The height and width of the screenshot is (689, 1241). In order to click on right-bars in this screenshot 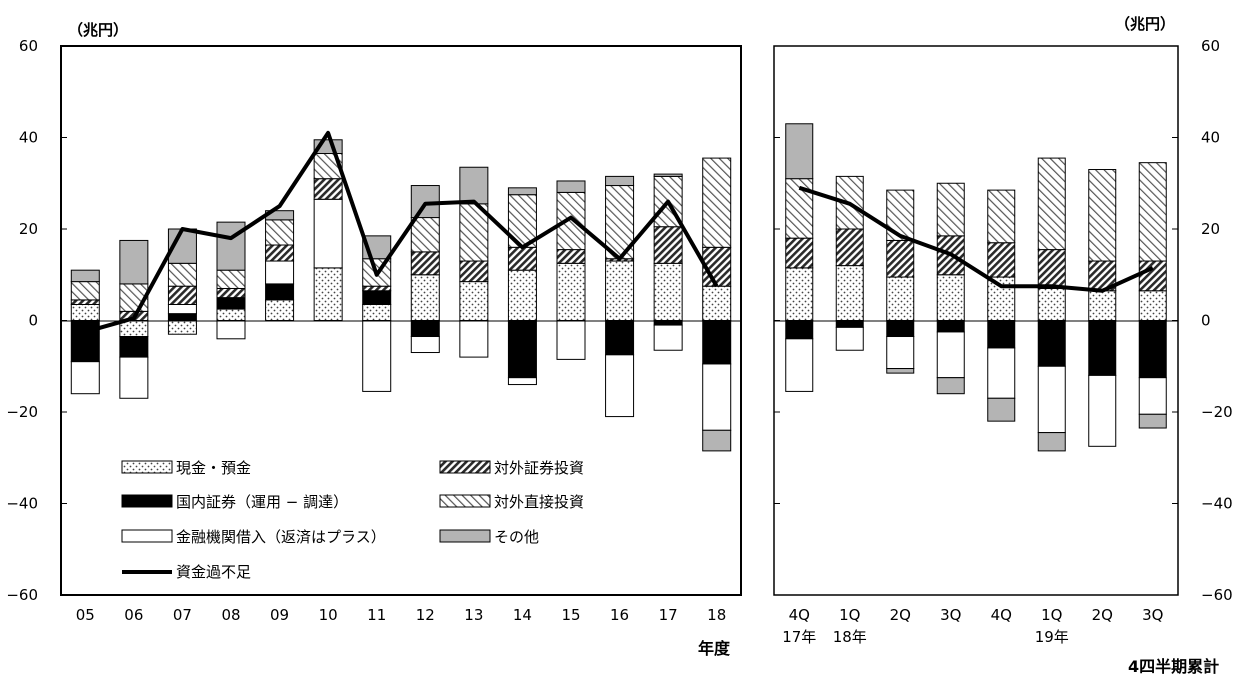, I will do `click(976, 287)`.